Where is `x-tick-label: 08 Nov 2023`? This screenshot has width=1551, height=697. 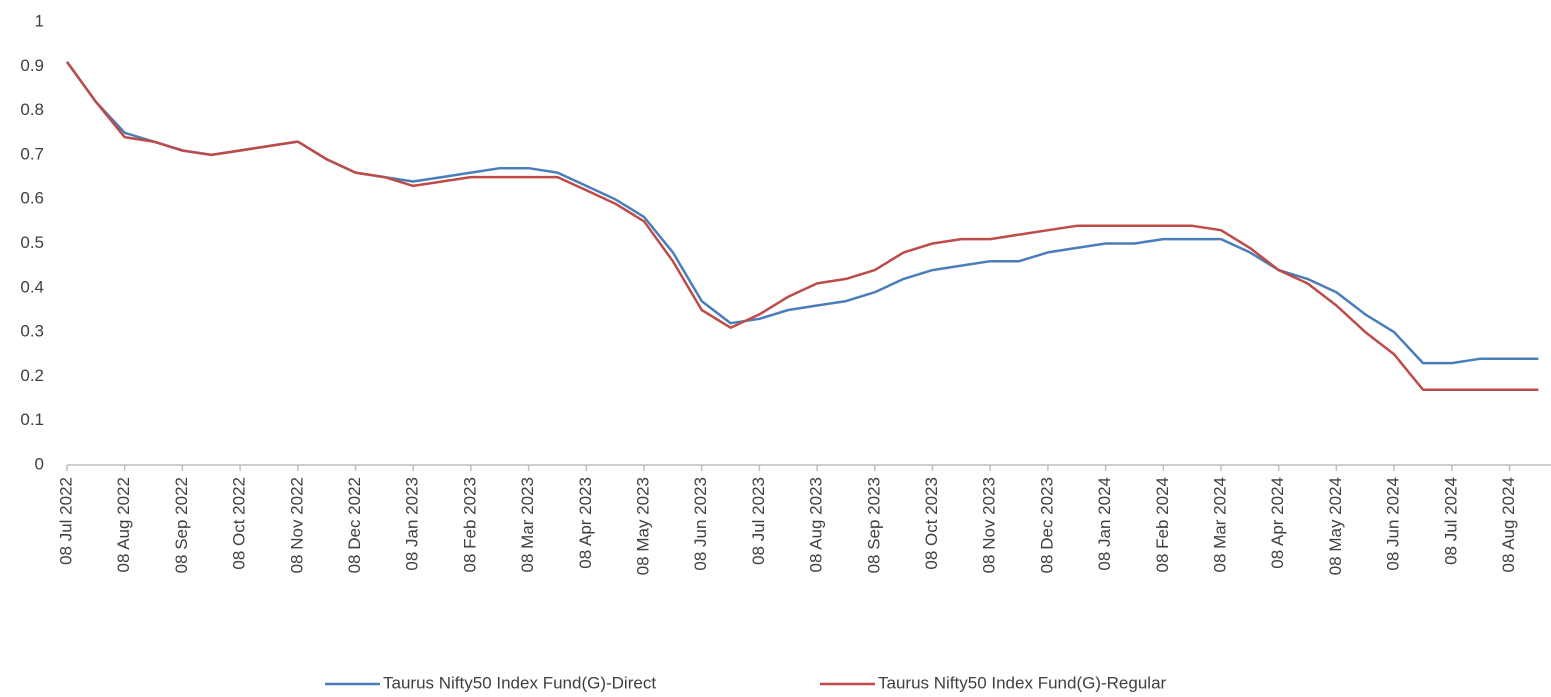
x-tick-label: 08 Nov 2023 is located at coordinates (989, 525).